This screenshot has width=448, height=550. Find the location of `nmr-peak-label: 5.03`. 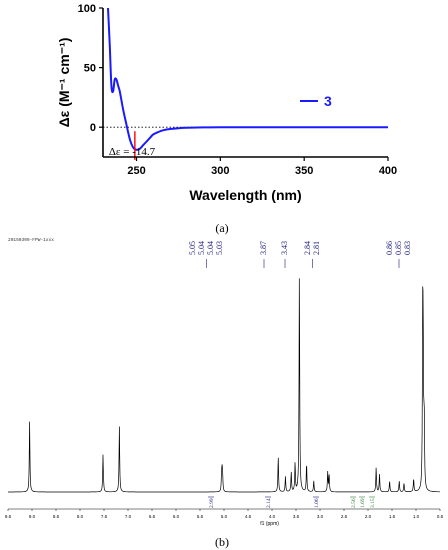

nmr-peak-label: 5.03 is located at coordinates (219, 248).